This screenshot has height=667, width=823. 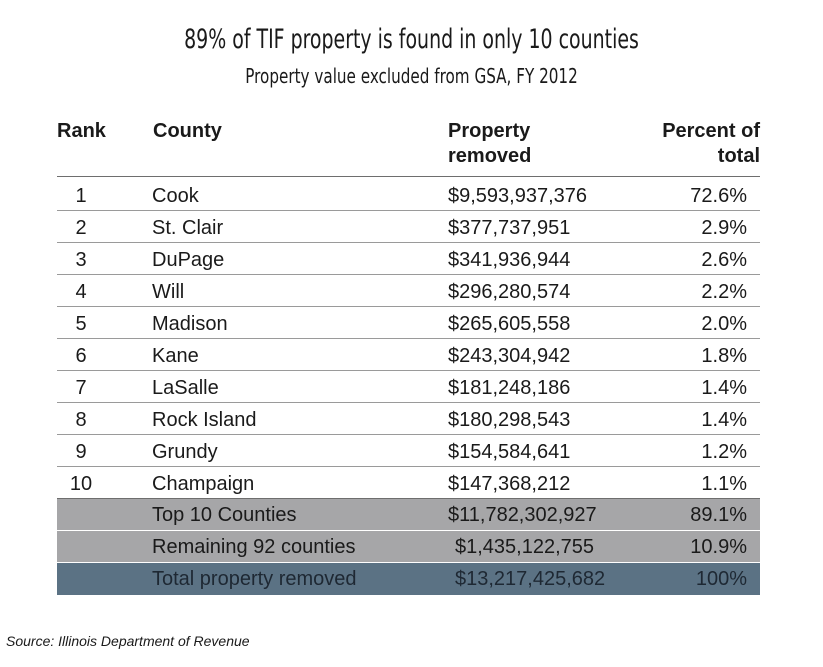 I want to click on property-cell: $377,737,951, so click(x=509, y=228).